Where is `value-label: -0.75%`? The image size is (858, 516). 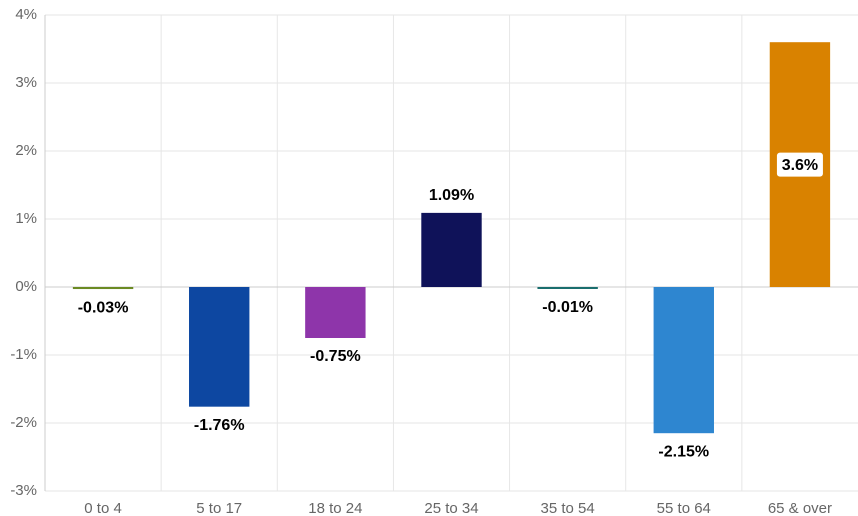 value-label: -0.75% is located at coordinates (335, 356).